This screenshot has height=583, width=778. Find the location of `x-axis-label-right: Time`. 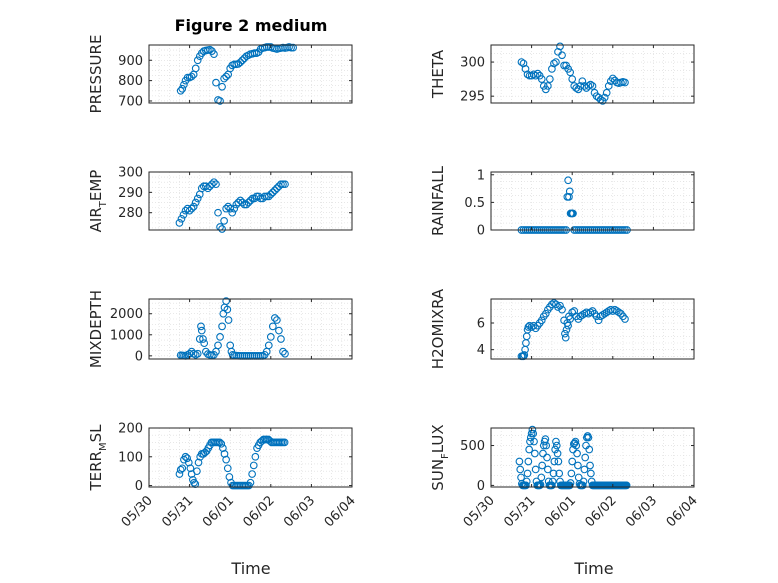

x-axis-label-right: Time is located at coordinates (593, 568).